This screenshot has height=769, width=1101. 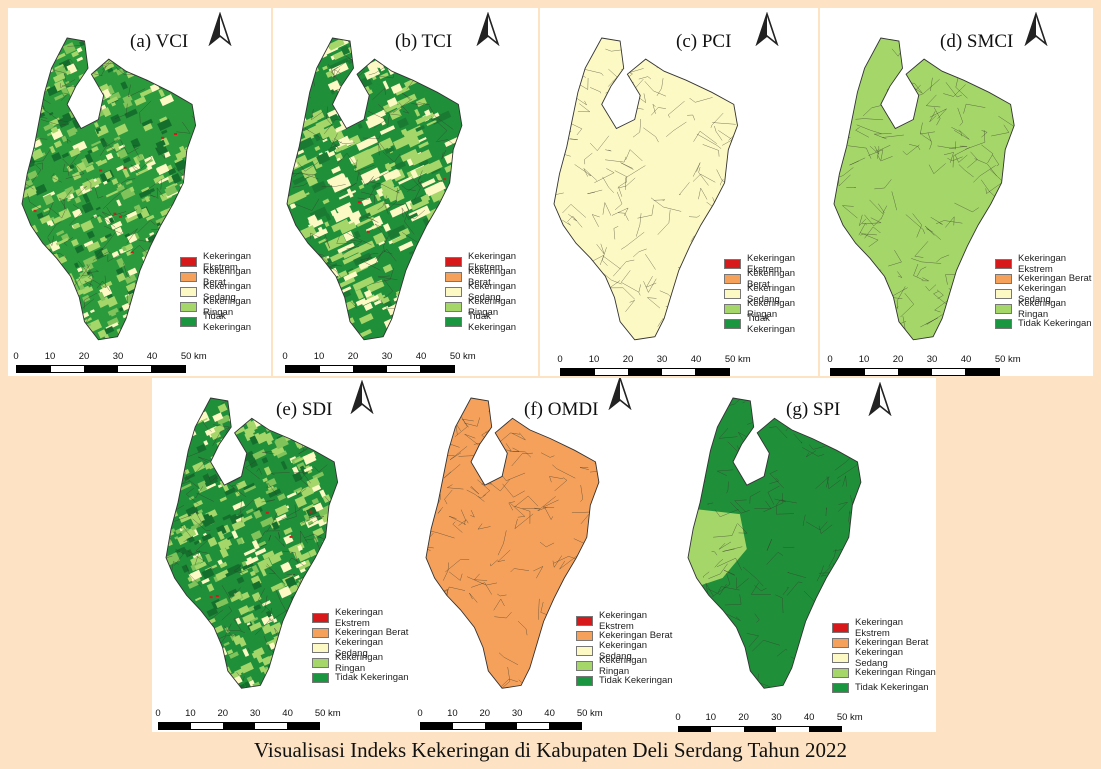 What do you see at coordinates (1055, 323) in the screenshot?
I see `legend-label: Tidak Kekeringan` at bounding box center [1055, 323].